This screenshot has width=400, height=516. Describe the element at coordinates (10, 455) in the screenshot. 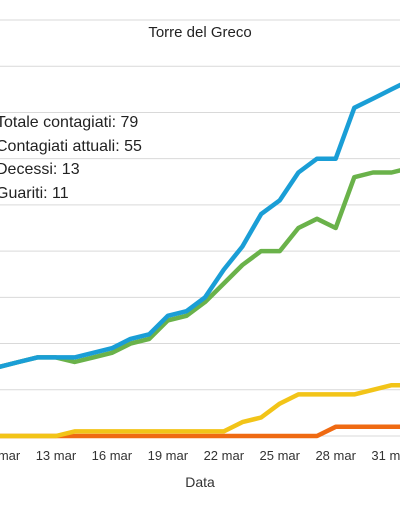

I see `x-tick-label: 10 mar` at that location.